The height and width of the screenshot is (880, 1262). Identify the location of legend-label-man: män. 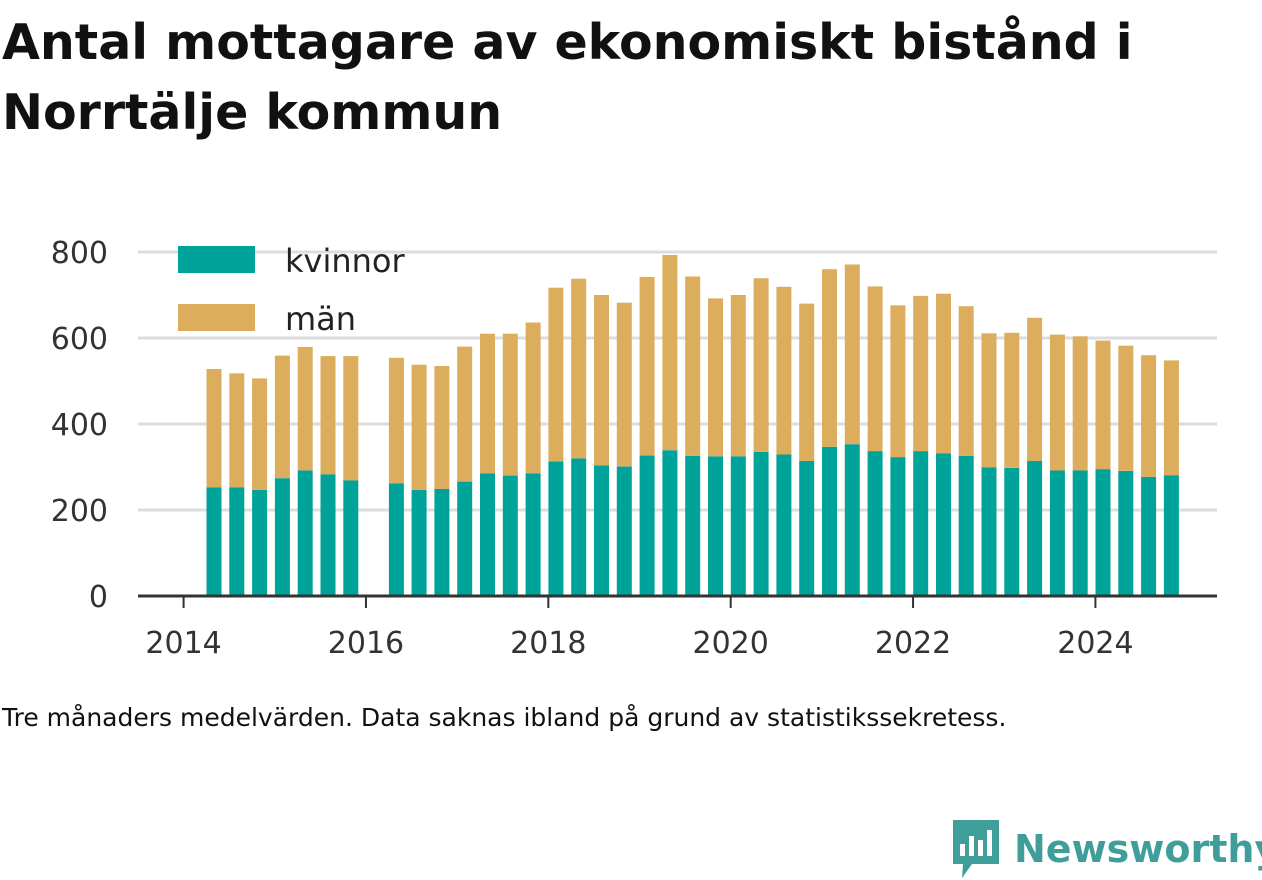
(320, 319).